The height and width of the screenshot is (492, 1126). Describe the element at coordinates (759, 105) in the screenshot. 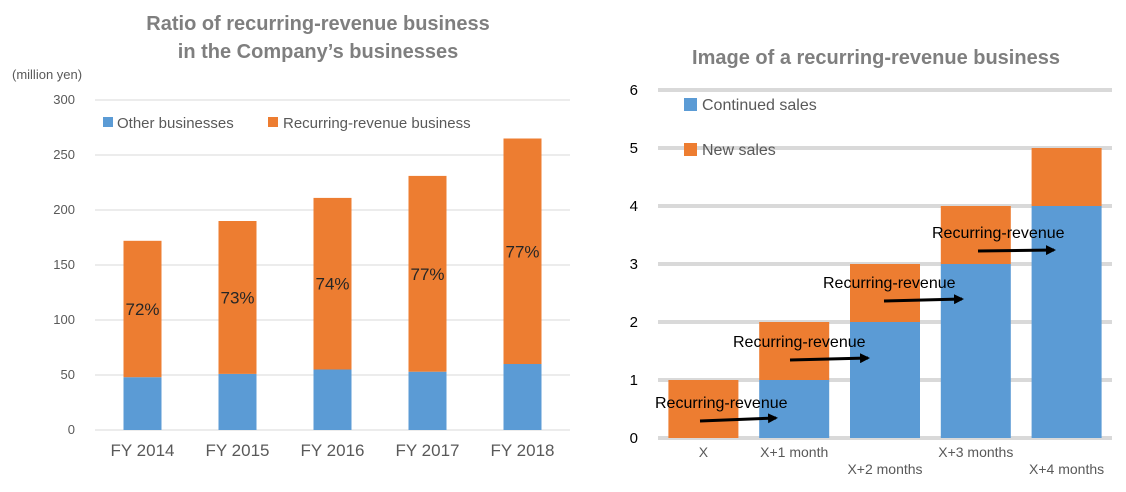

I see `right-legend-label-continued: Continued sales` at that location.